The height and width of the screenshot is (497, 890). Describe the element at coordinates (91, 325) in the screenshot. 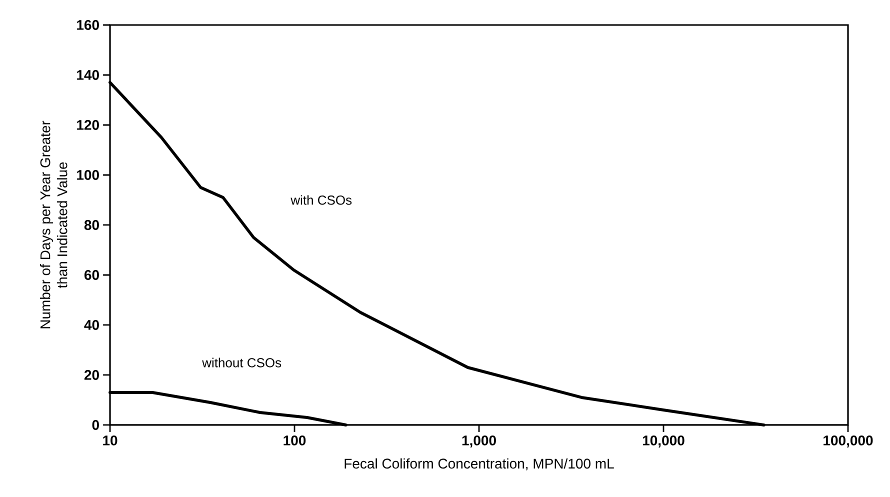

I see `y-tick-label: 40` at that location.